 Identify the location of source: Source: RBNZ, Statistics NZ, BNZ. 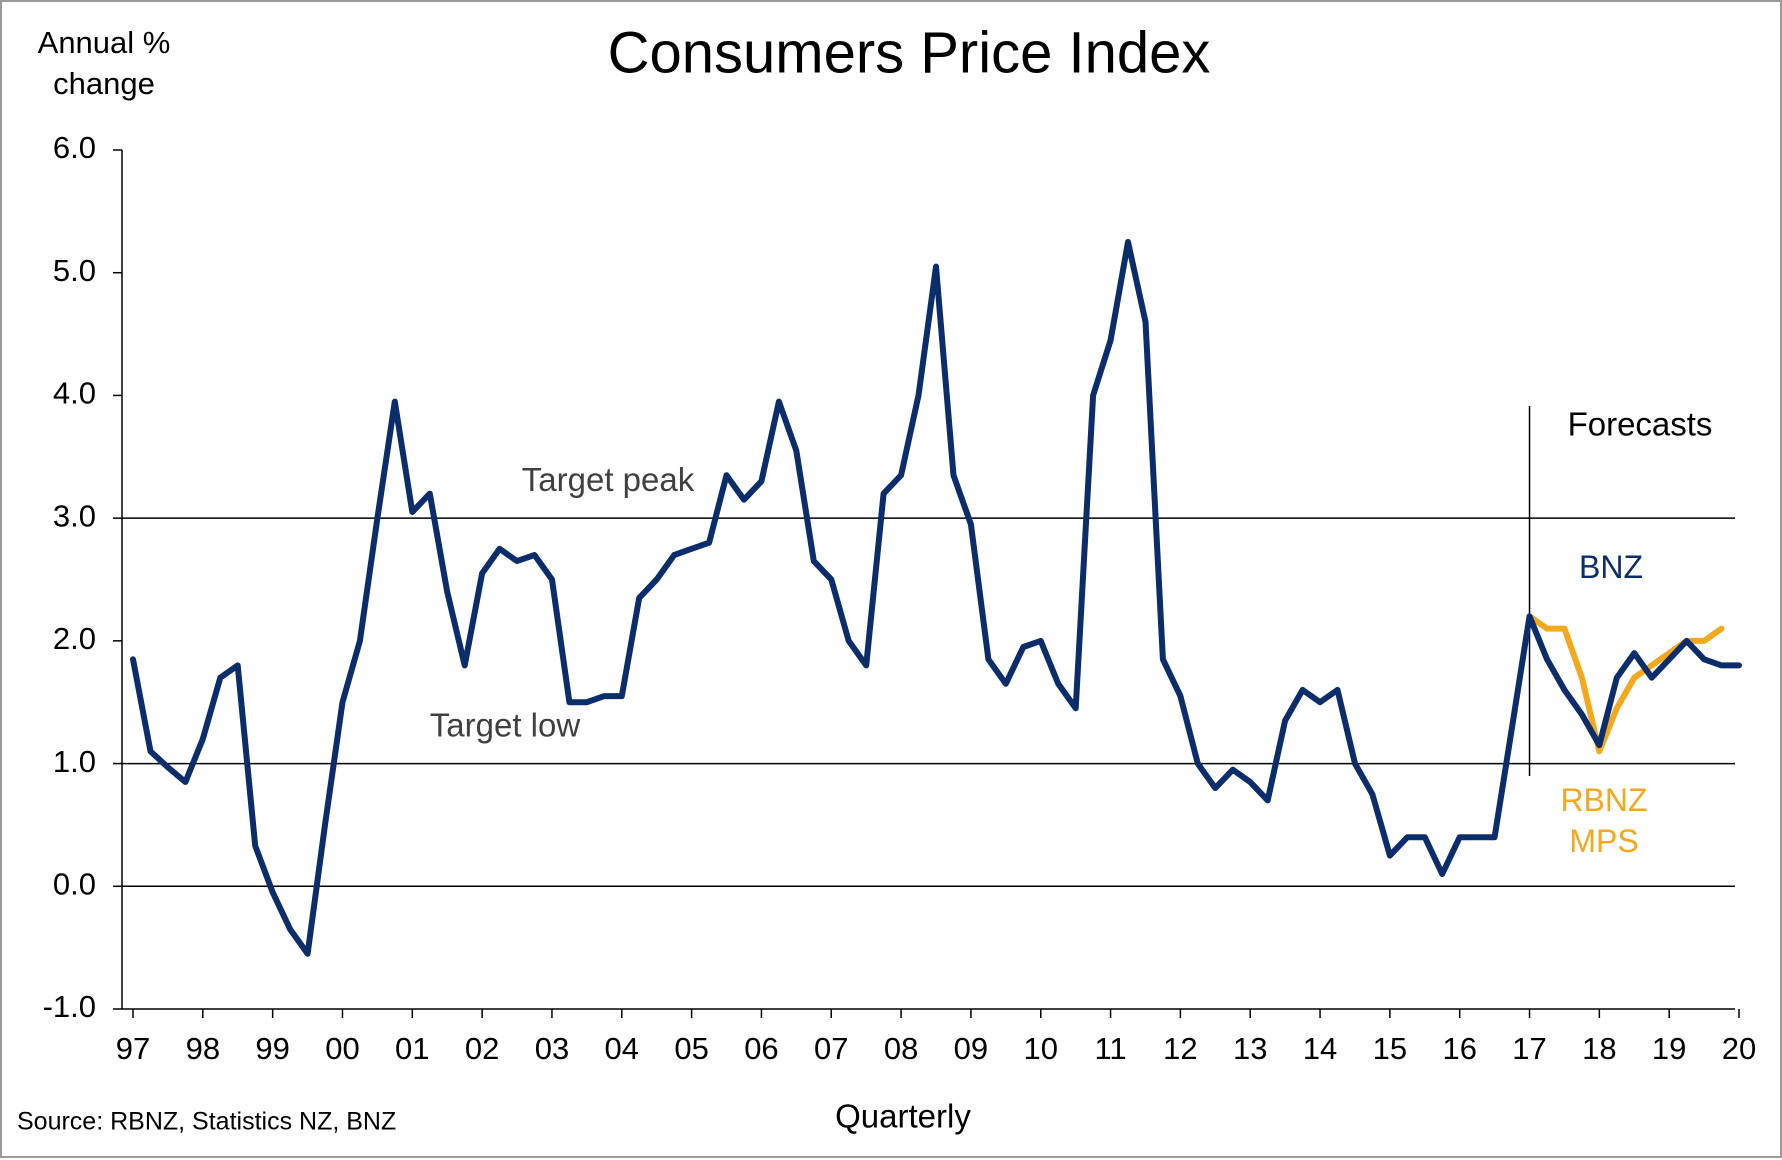
(206, 1122).